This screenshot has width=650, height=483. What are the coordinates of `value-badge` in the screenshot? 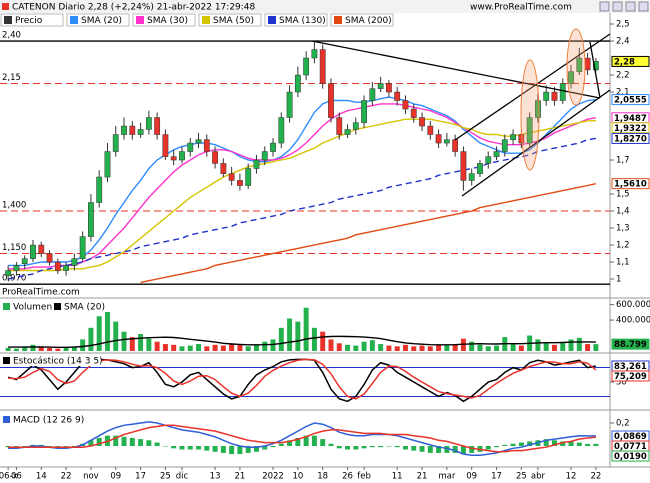 It's located at (630, 100).